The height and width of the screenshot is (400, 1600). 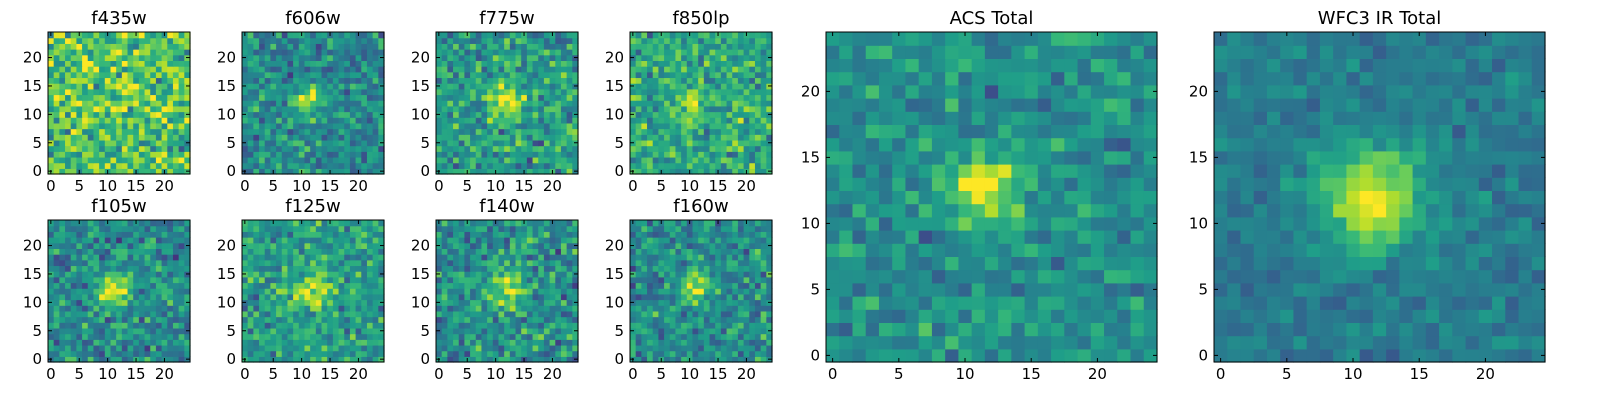 What do you see at coordinates (439, 374) in the screenshot?
I see `x-tick-label: 0` at bounding box center [439, 374].